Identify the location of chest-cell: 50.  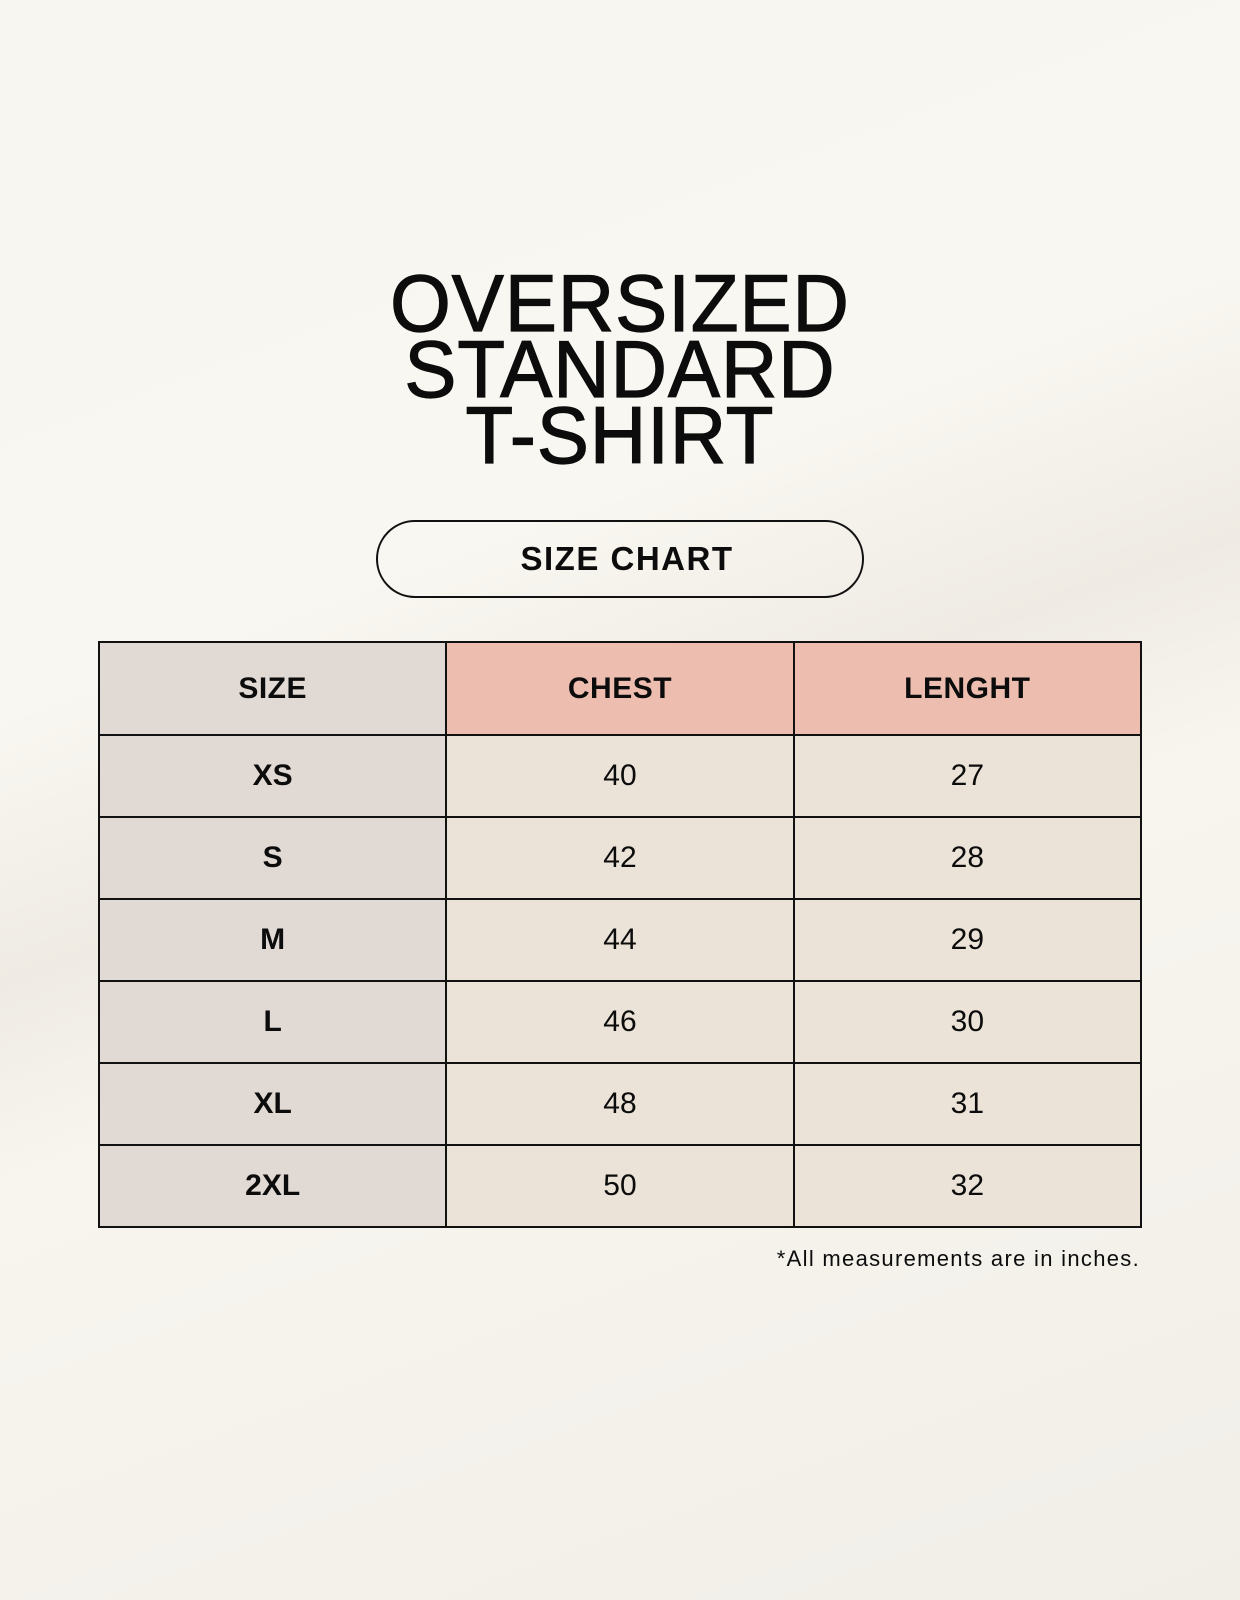
(620, 1186).